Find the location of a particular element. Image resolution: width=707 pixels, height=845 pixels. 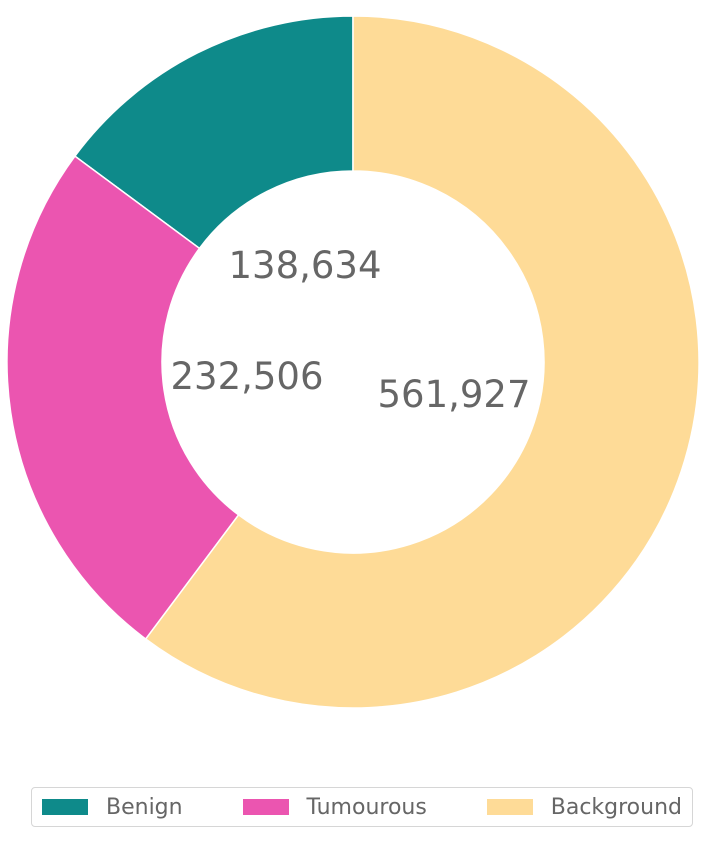

legend-item-tumourous: Tumourous is located at coordinates (334, 807).